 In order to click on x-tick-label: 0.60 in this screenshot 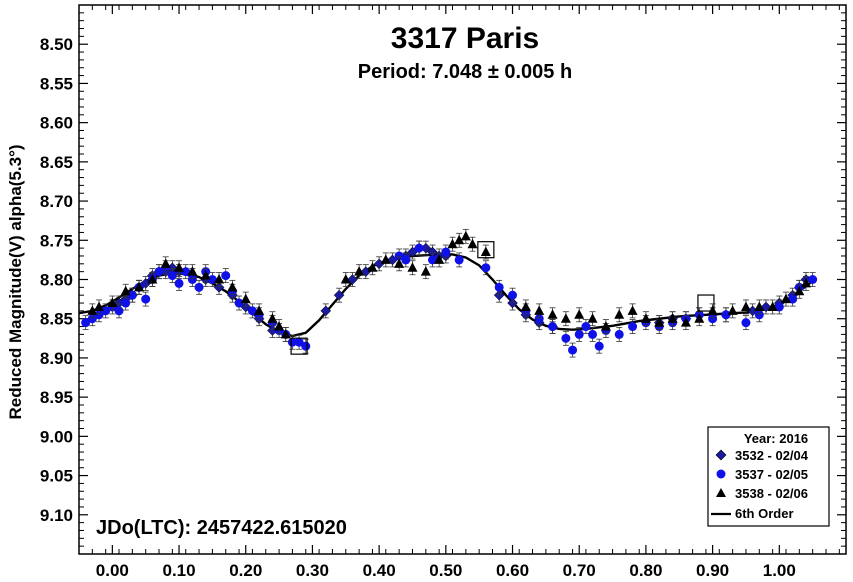, I will do `click(512, 570)`.